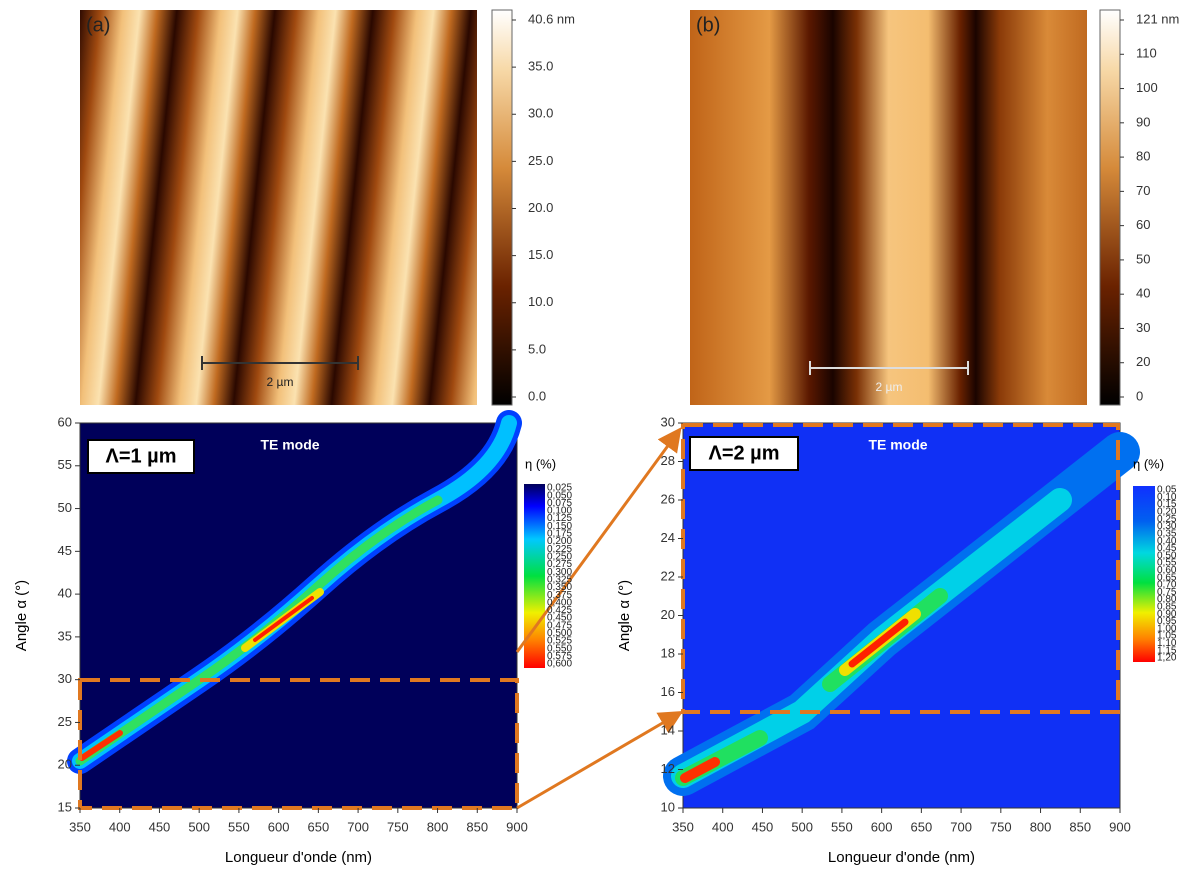  Describe the element at coordinates (668, 652) in the screenshot. I see `y-tick-label: 18` at that location.